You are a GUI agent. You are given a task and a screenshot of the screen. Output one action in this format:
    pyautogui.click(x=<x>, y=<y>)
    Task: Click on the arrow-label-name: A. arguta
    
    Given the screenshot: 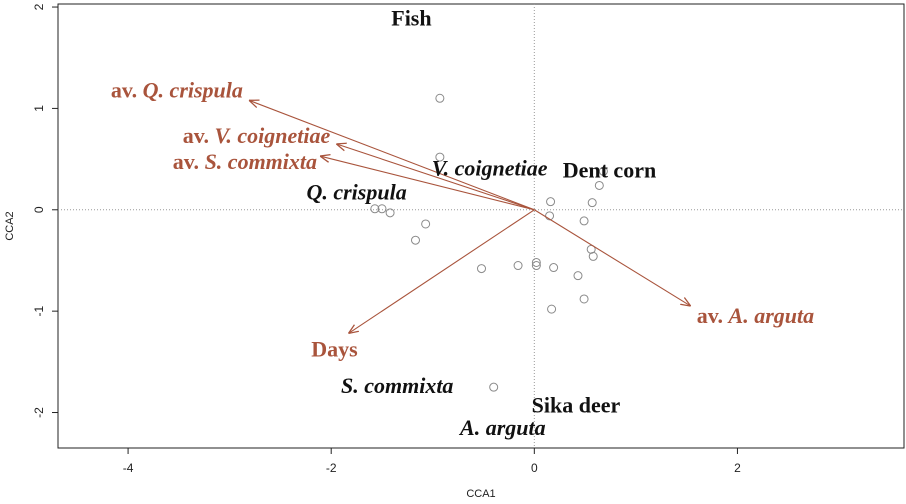 What is the action you would take?
    pyautogui.click(x=771, y=315)
    